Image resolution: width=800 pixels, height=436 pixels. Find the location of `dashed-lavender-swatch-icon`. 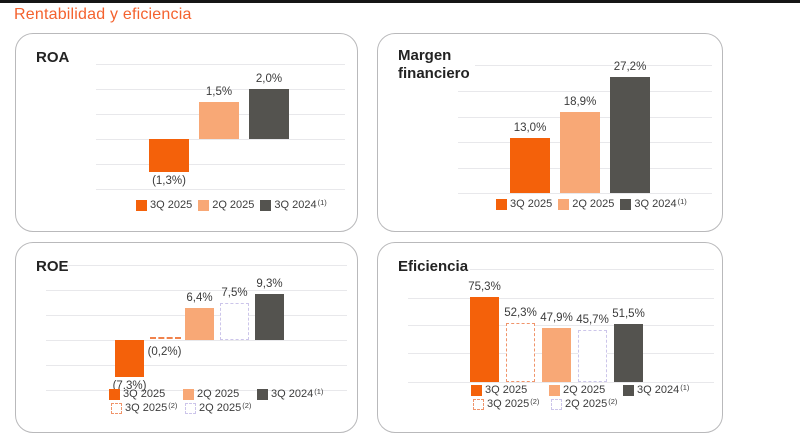

dashed-lavender-swatch-icon is located at coordinates (556, 404).